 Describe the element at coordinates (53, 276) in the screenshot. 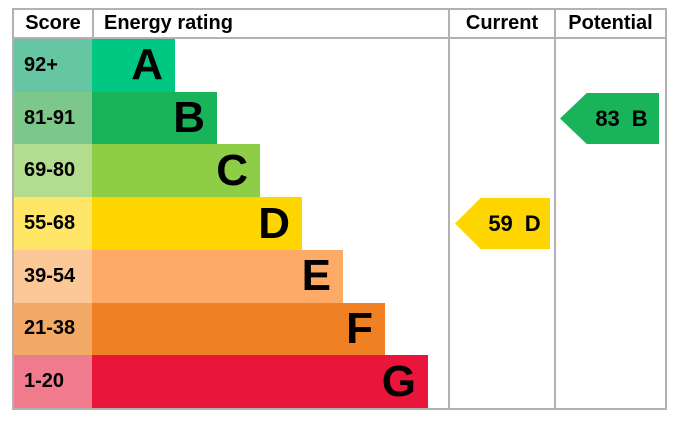

I see `band-score-range-e: 39-54` at that location.